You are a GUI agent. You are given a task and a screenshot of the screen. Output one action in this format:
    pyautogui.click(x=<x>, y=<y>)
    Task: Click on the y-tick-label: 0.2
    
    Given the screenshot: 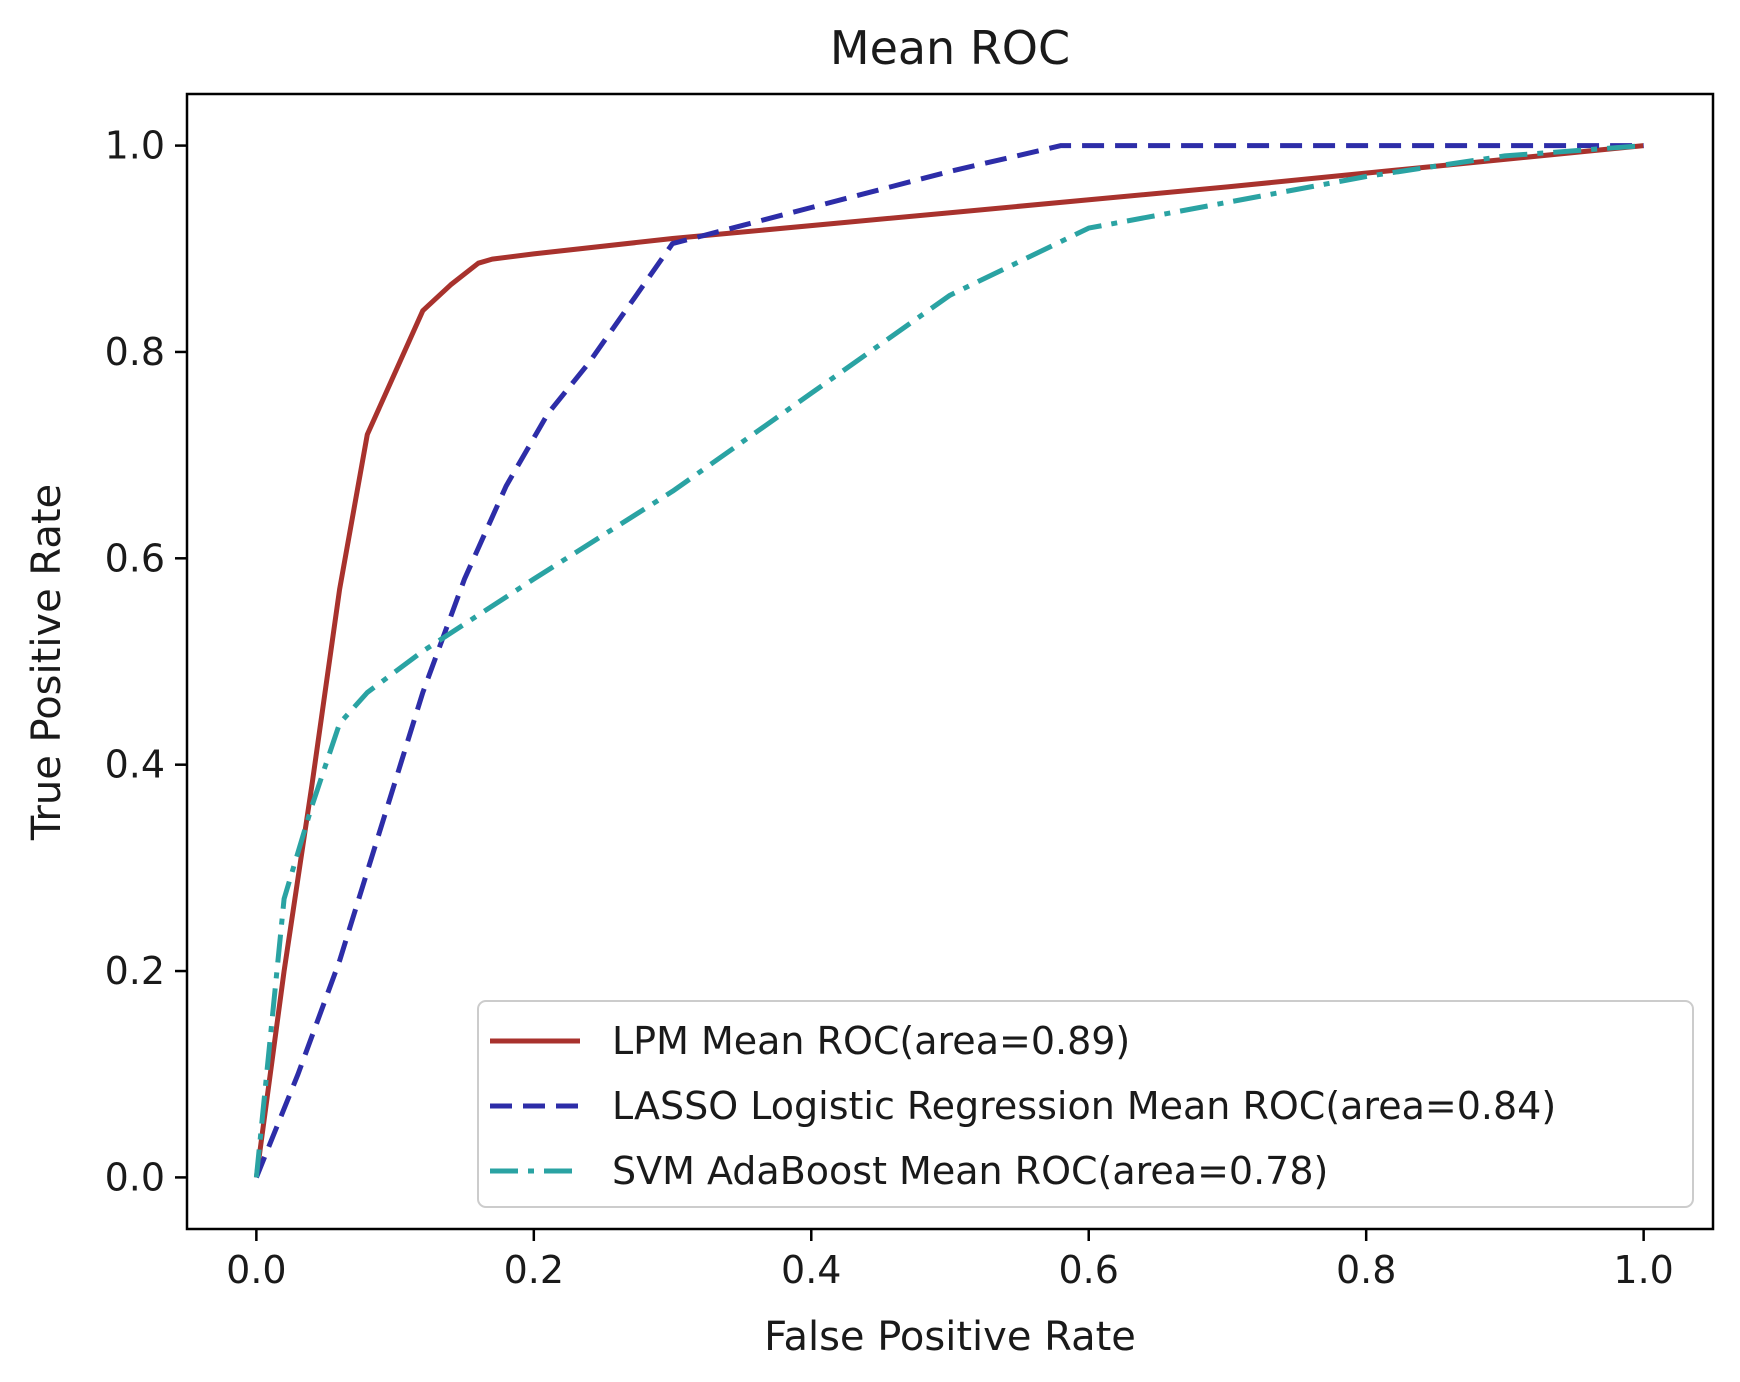 What is the action you would take?
    pyautogui.click(x=135, y=971)
    